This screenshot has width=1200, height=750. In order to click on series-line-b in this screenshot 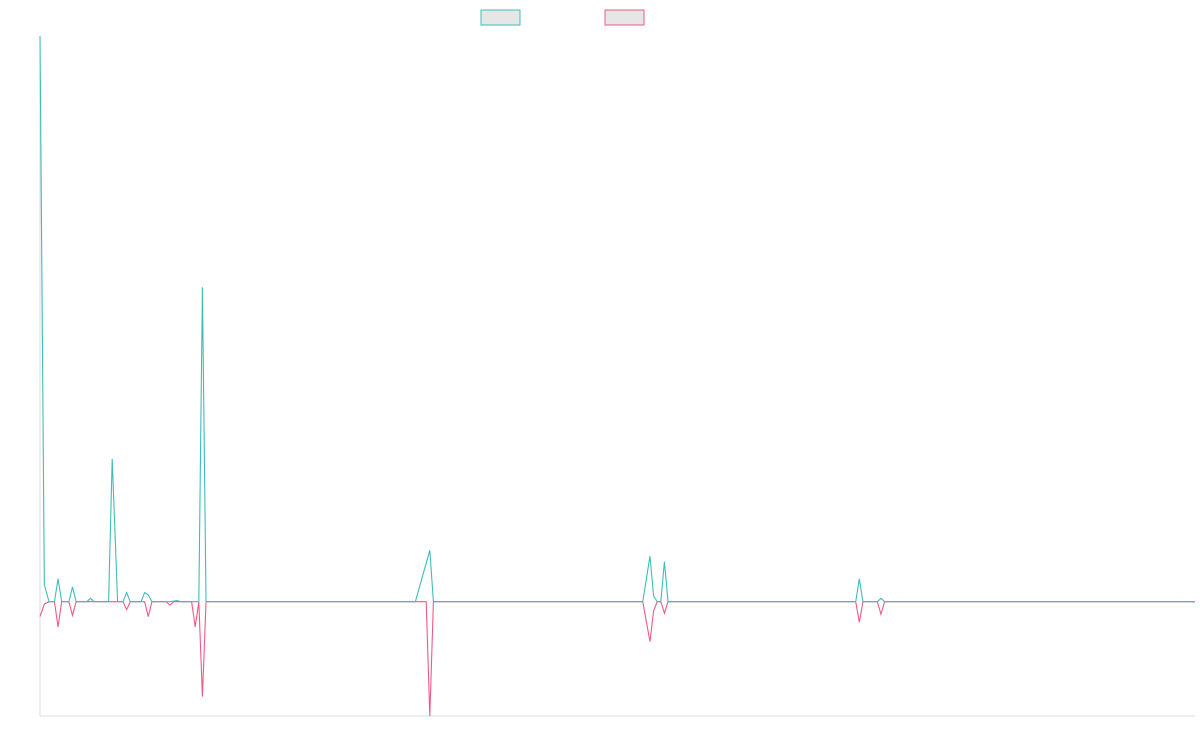, I will do `click(617, 659)`.